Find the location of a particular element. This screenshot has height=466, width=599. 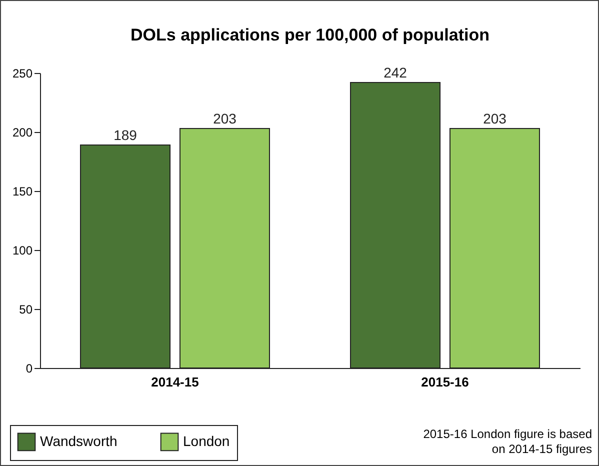

y-tick-label: 200 is located at coordinates (22, 133).